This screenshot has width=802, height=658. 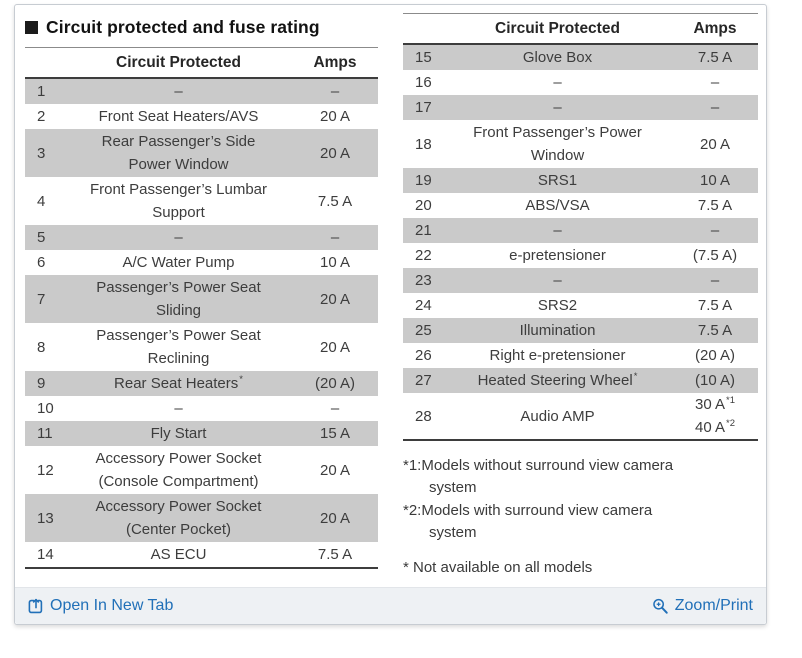 What do you see at coordinates (580, 416) in the screenshot?
I see `table-row: 28 Audio AMP 30 A*1 40 A*2` at bounding box center [580, 416].